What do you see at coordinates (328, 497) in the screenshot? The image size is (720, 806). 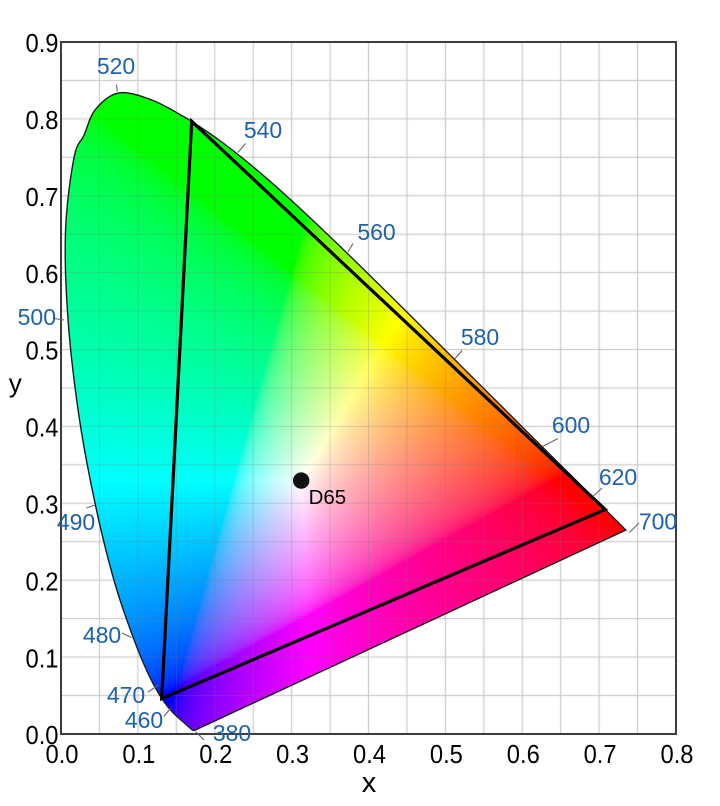 I see `svg-text: D65` at bounding box center [328, 497].